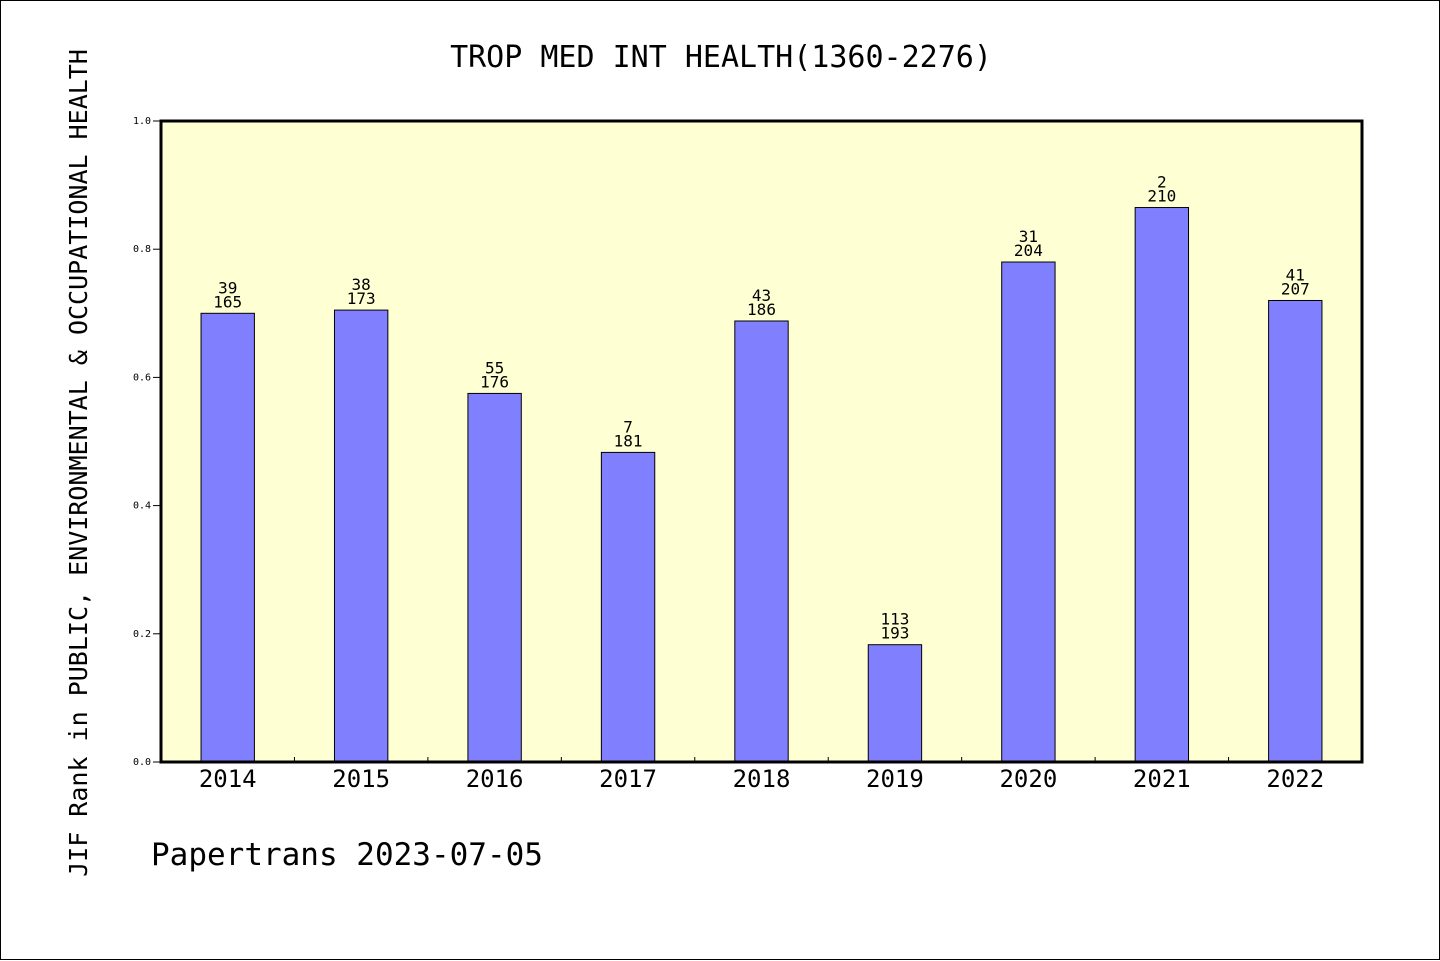  What do you see at coordinates (1295, 531) in the screenshot?
I see `bar-2022` at bounding box center [1295, 531].